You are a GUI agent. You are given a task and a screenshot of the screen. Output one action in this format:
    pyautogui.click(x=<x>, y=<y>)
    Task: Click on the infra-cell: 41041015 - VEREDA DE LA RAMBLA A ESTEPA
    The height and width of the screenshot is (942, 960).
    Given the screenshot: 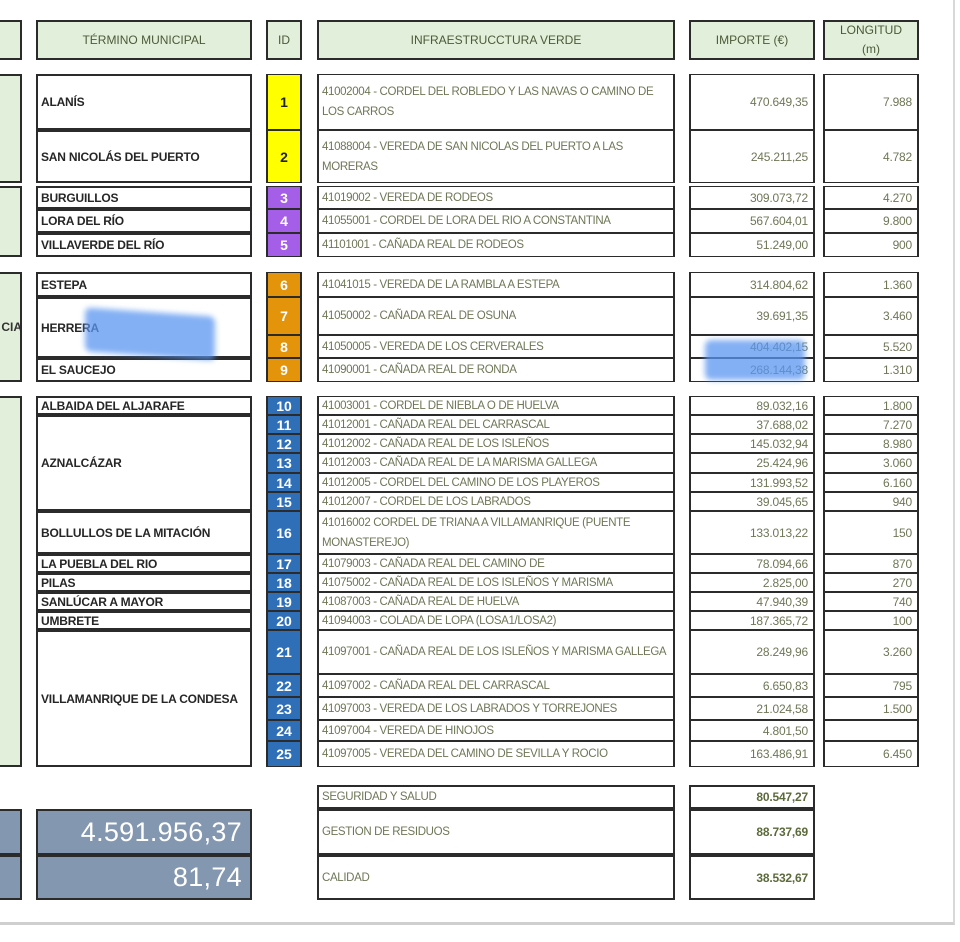 What is the action you would take?
    pyautogui.click(x=496, y=284)
    